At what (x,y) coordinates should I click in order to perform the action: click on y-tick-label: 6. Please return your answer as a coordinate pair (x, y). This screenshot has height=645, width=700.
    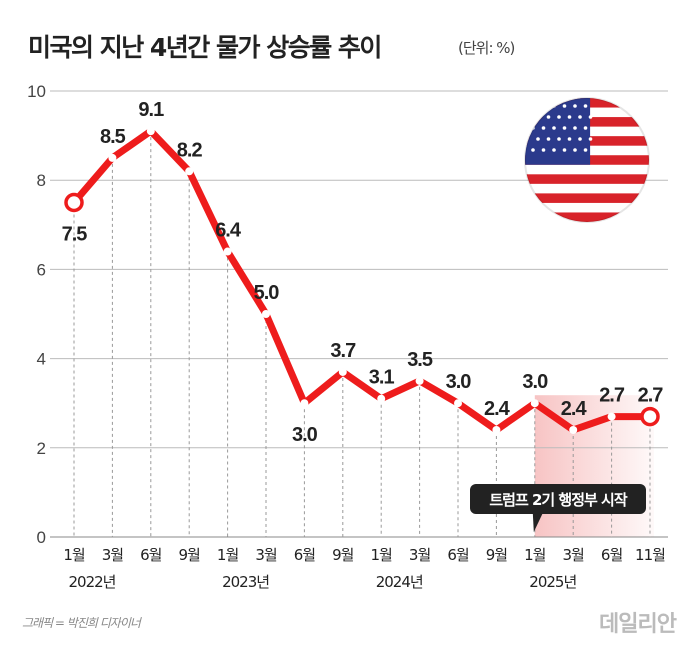
    Looking at the image, I should click on (41, 269).